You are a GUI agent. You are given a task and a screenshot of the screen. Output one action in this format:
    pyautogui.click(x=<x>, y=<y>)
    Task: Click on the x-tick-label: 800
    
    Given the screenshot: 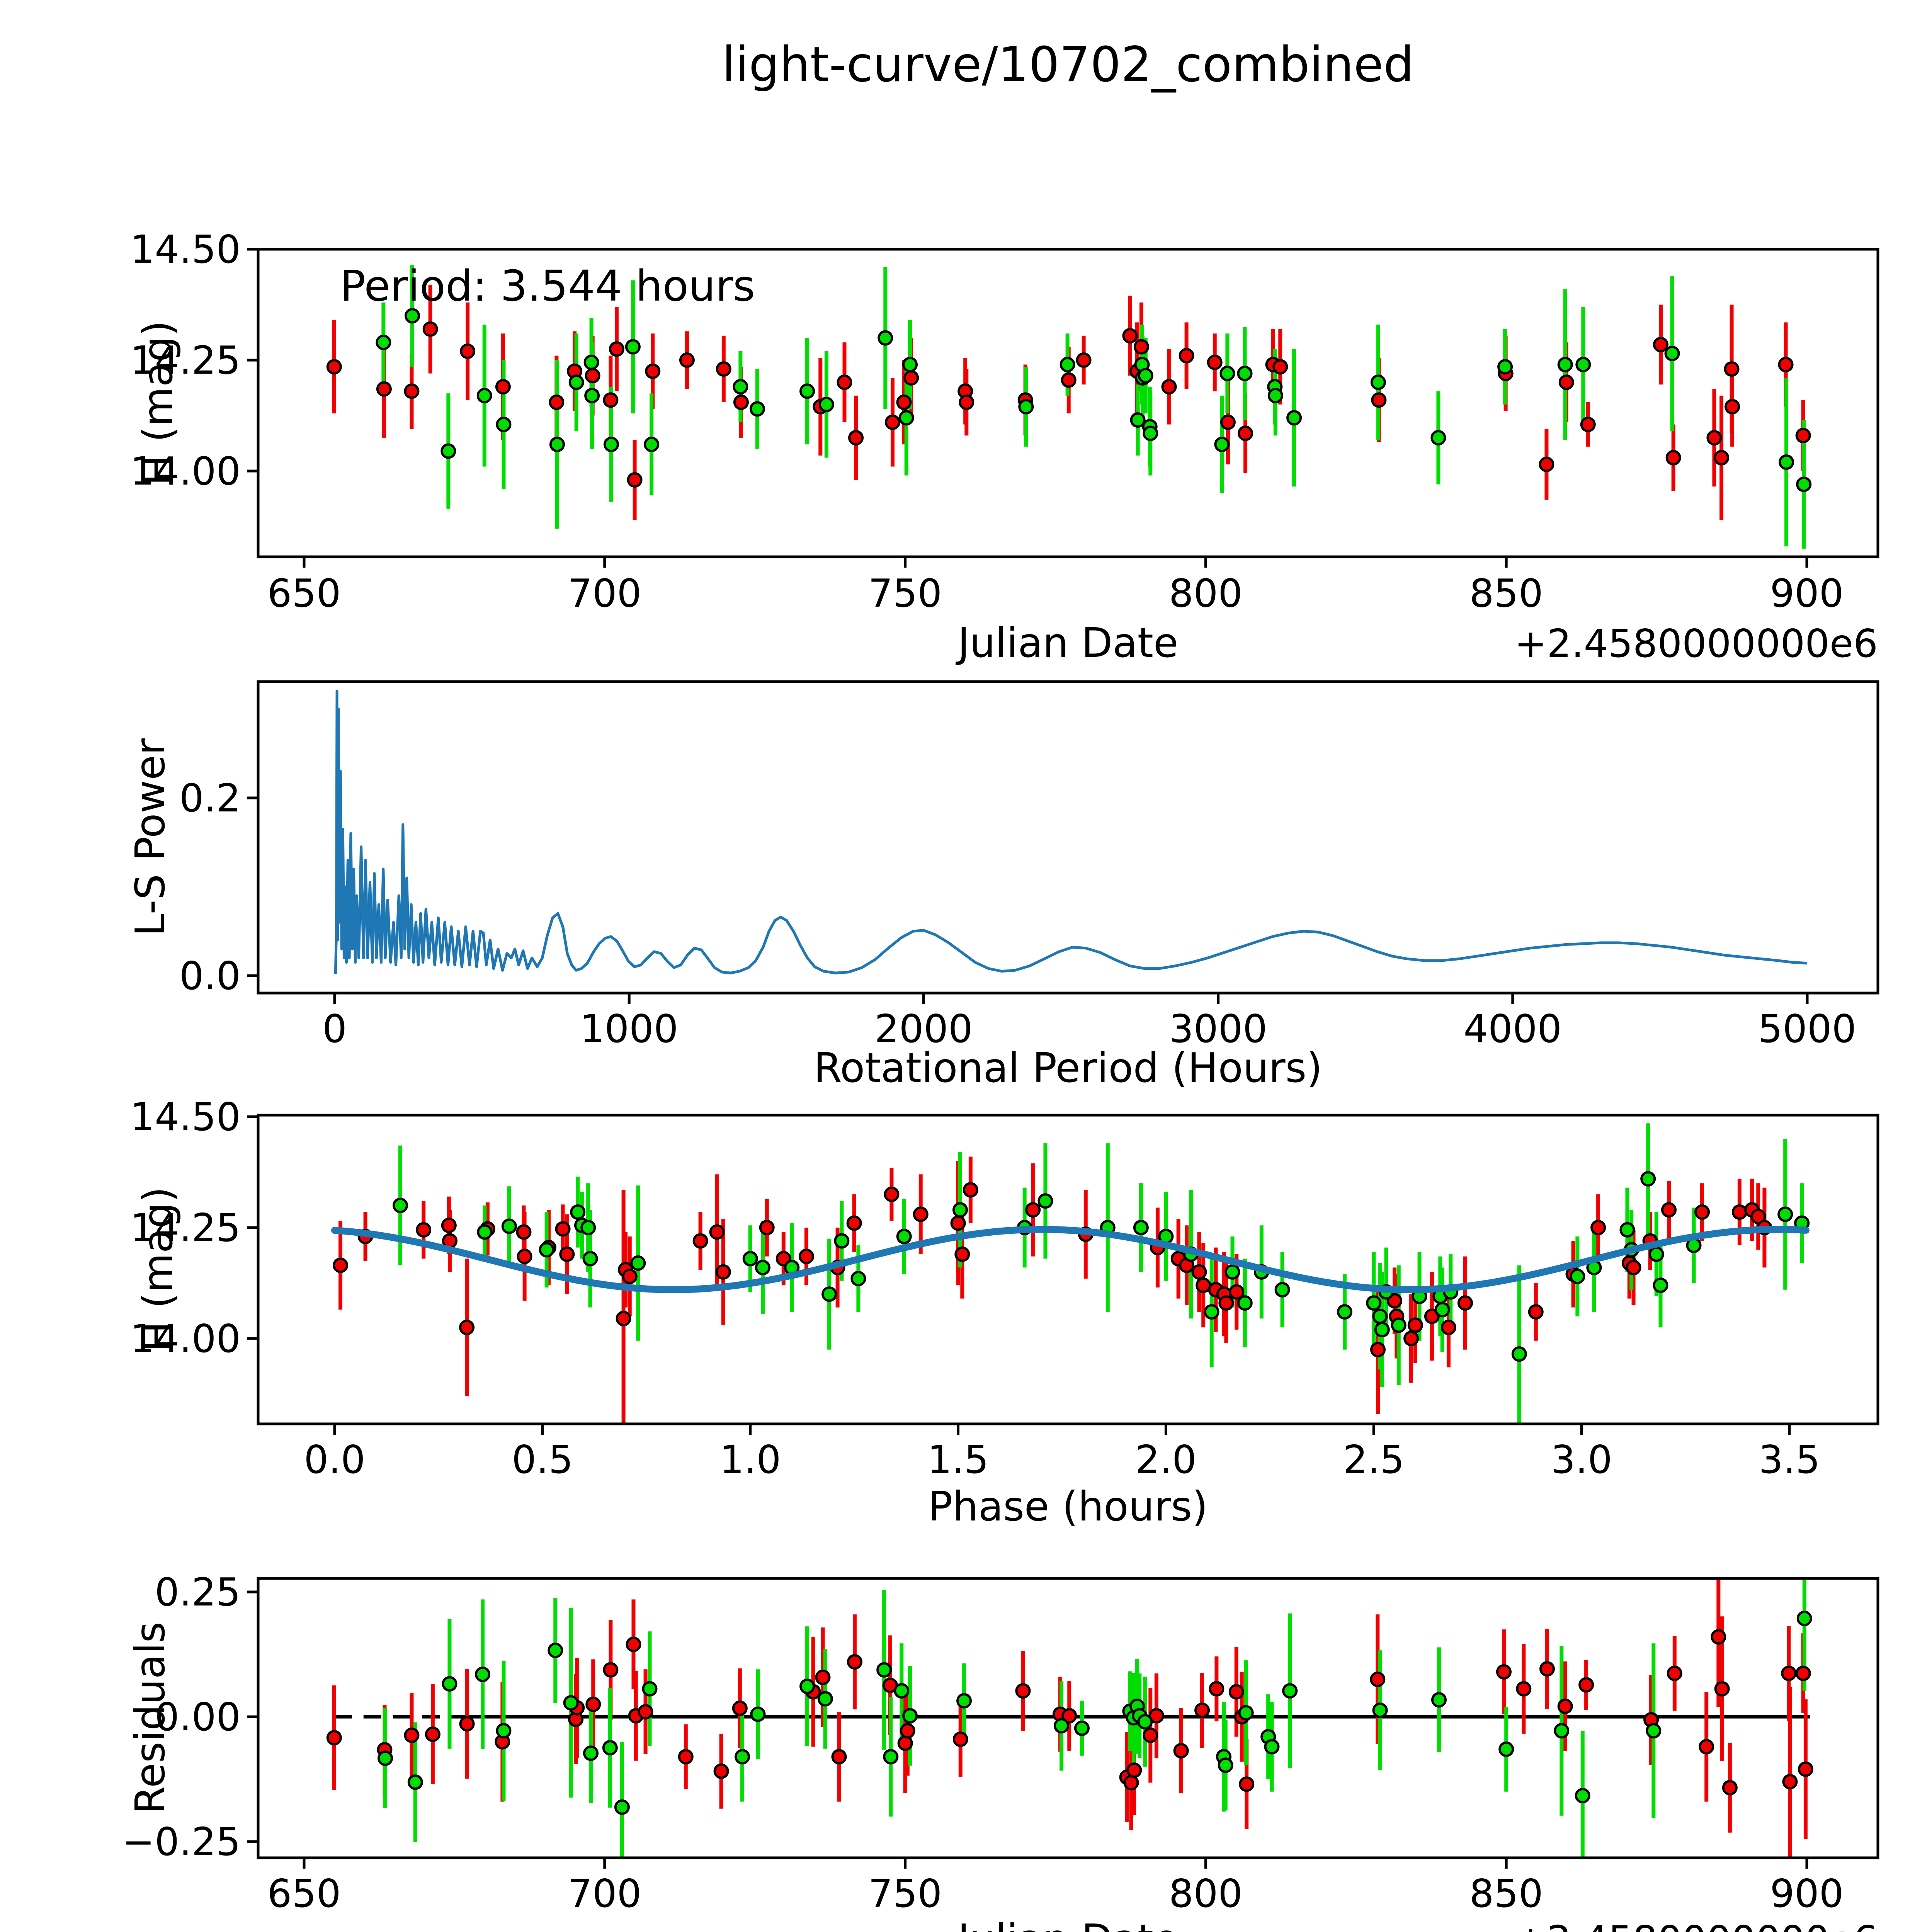 What is the action you would take?
    pyautogui.click(x=1206, y=1894)
    